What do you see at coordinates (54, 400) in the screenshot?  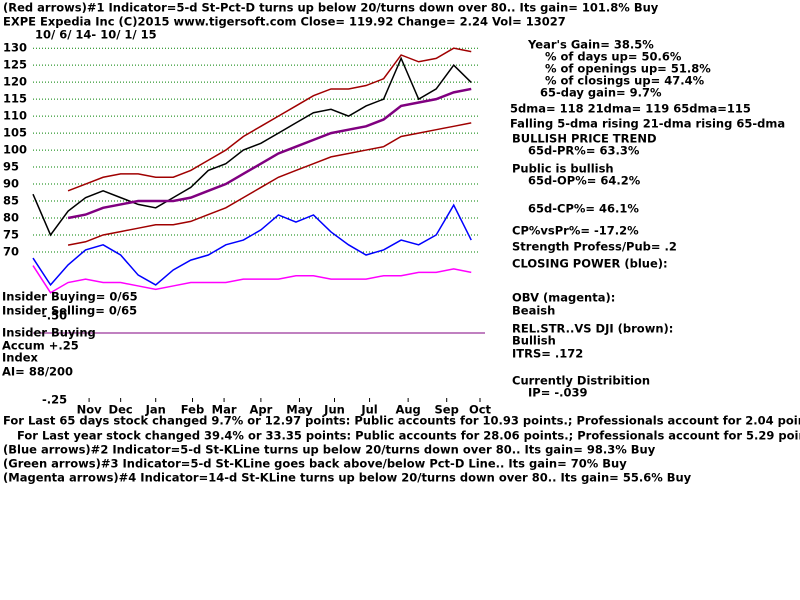 I see `left-label: -.25` at bounding box center [54, 400].